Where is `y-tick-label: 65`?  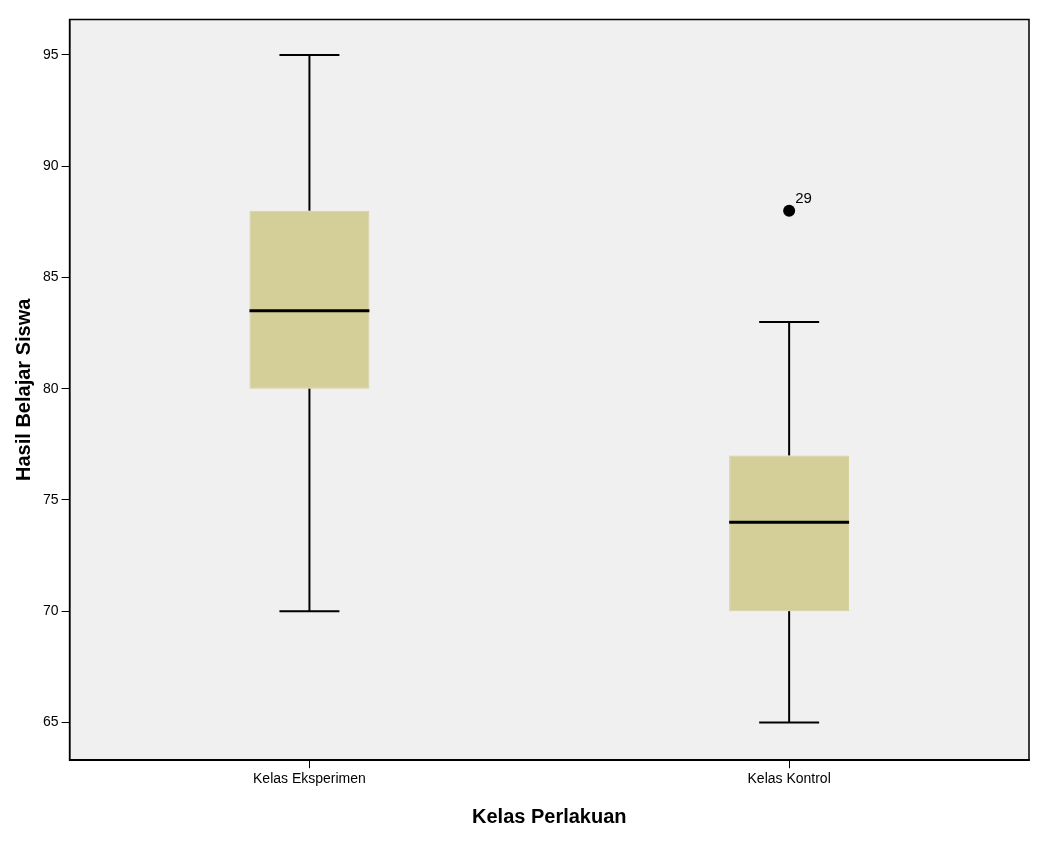
y-tick-label: 65 is located at coordinates (50, 721).